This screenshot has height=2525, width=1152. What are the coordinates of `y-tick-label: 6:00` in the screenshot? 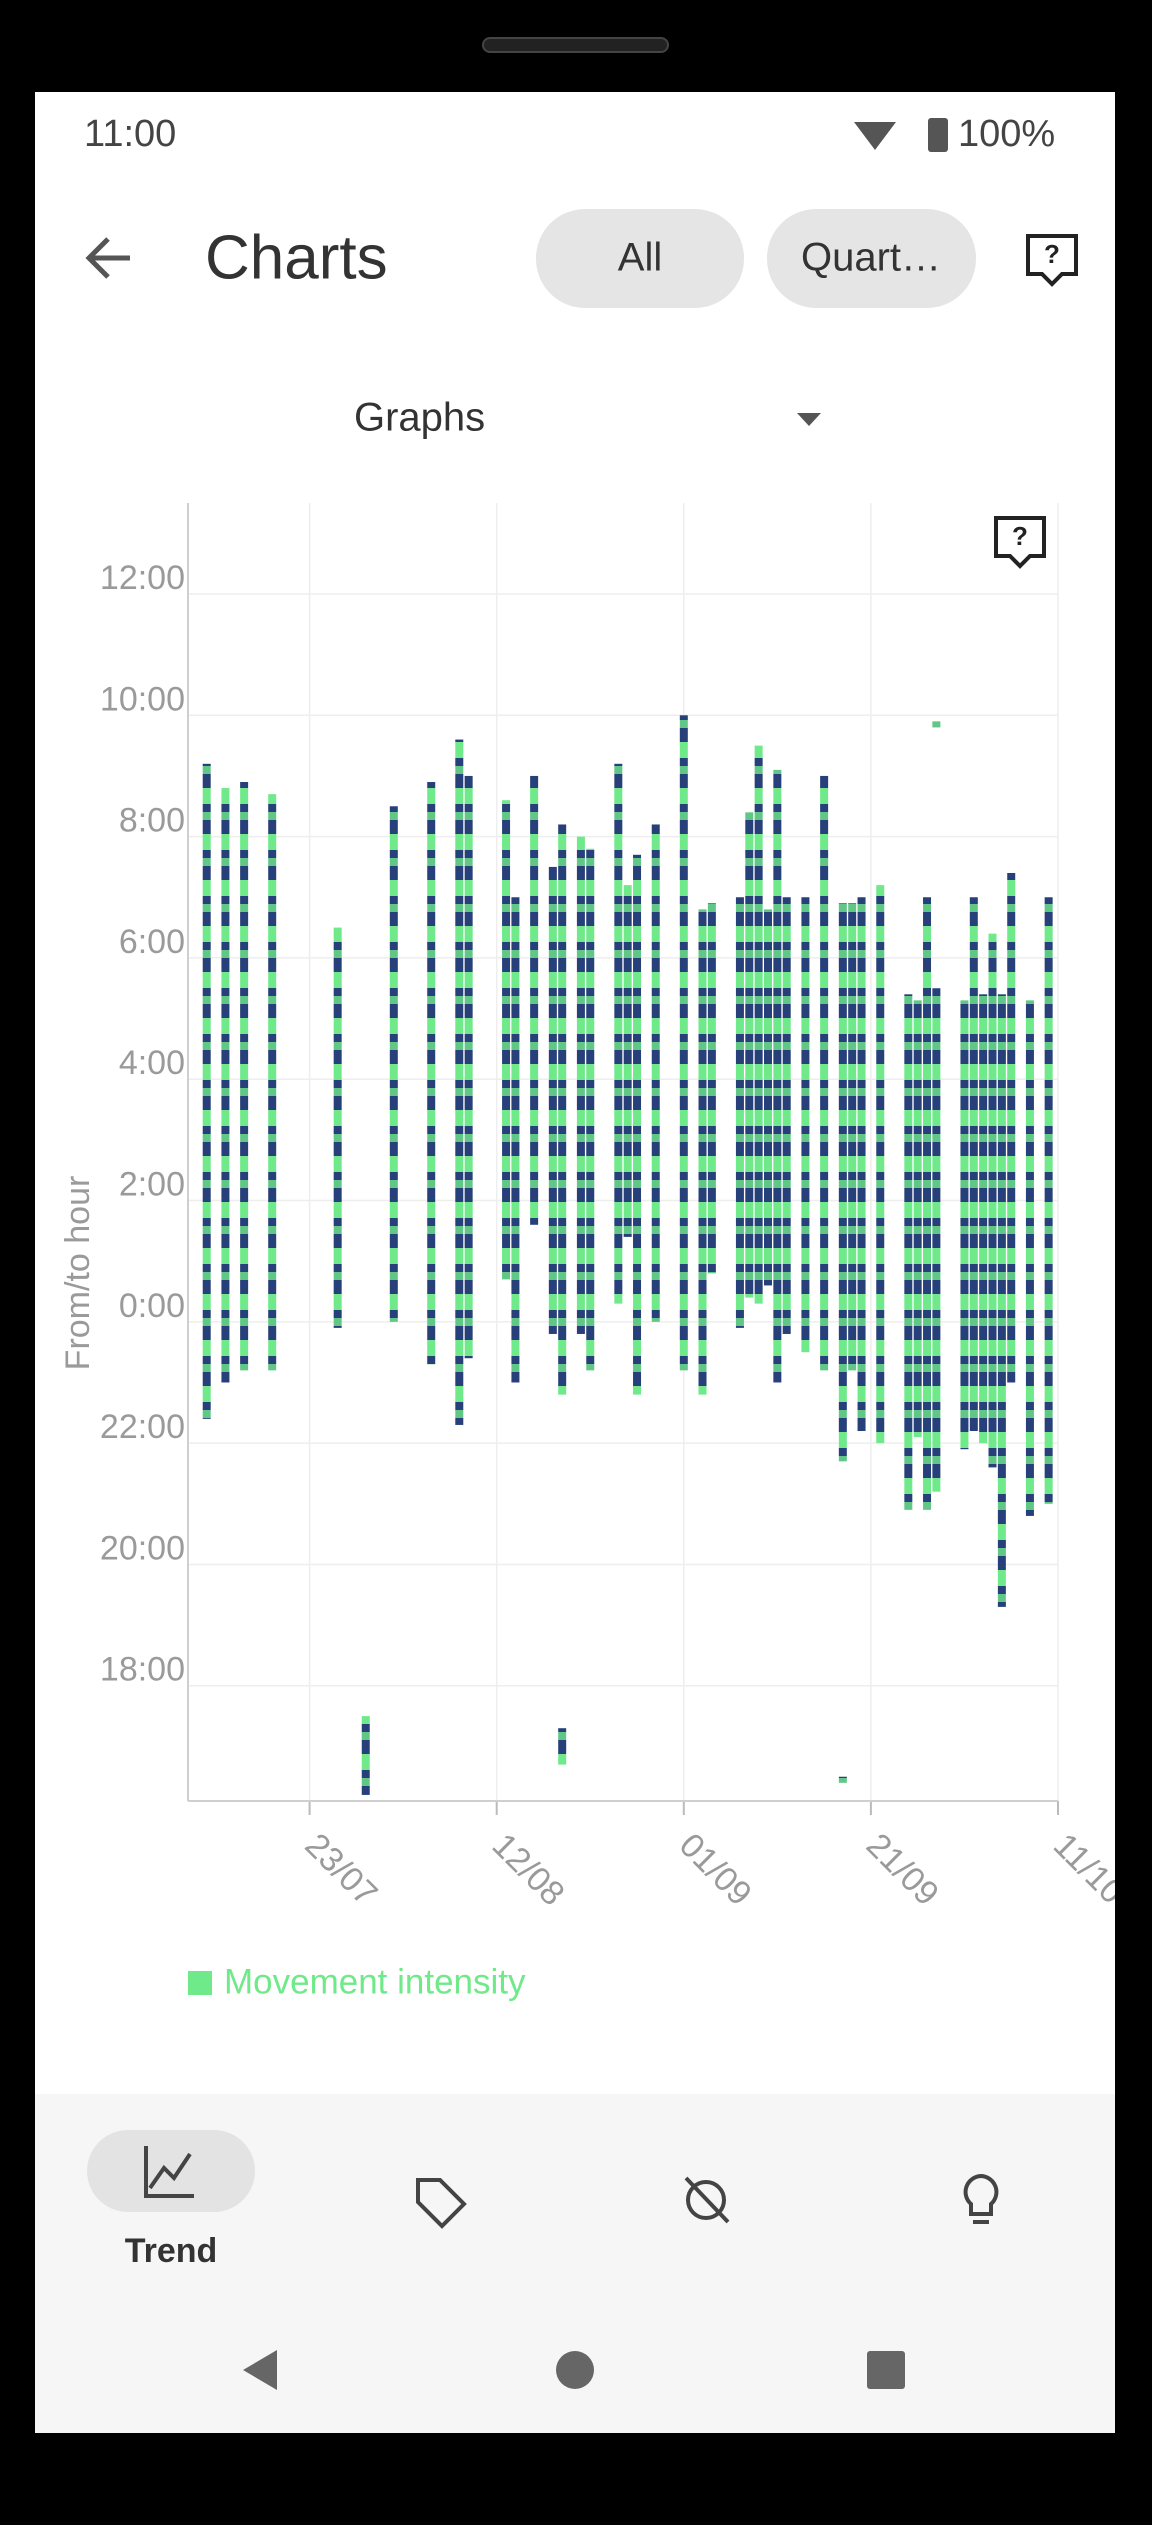 It's located at (152, 942).